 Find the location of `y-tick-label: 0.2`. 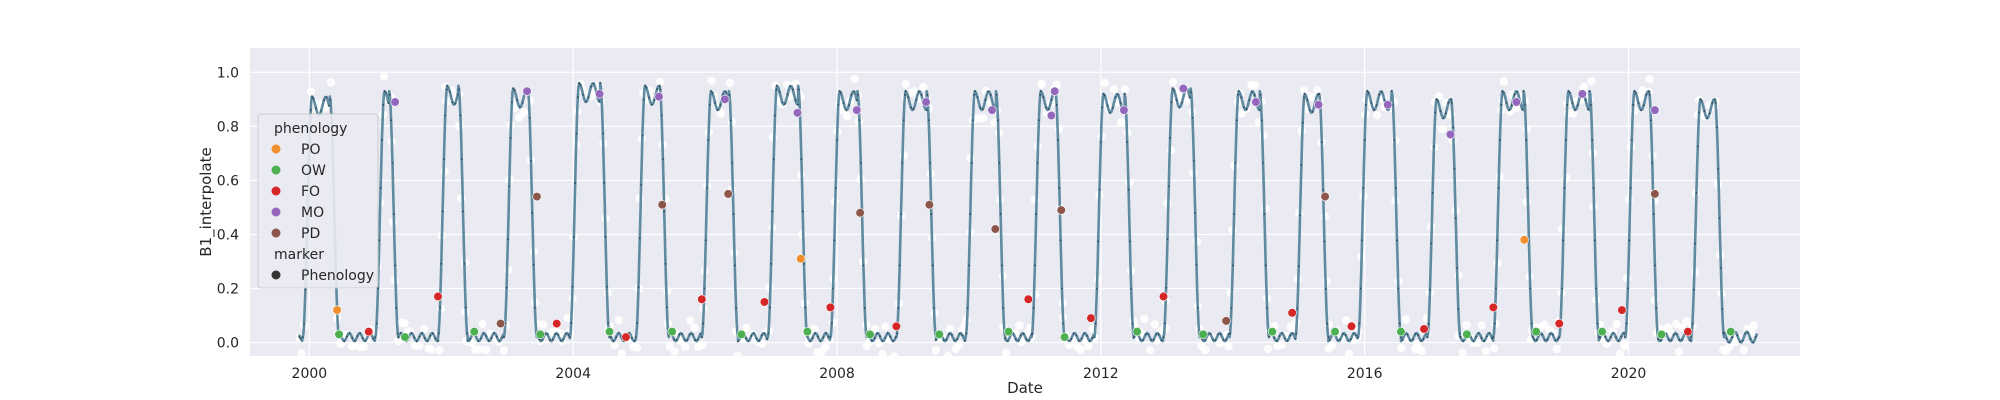

y-tick-label: 0.2 is located at coordinates (228, 289).